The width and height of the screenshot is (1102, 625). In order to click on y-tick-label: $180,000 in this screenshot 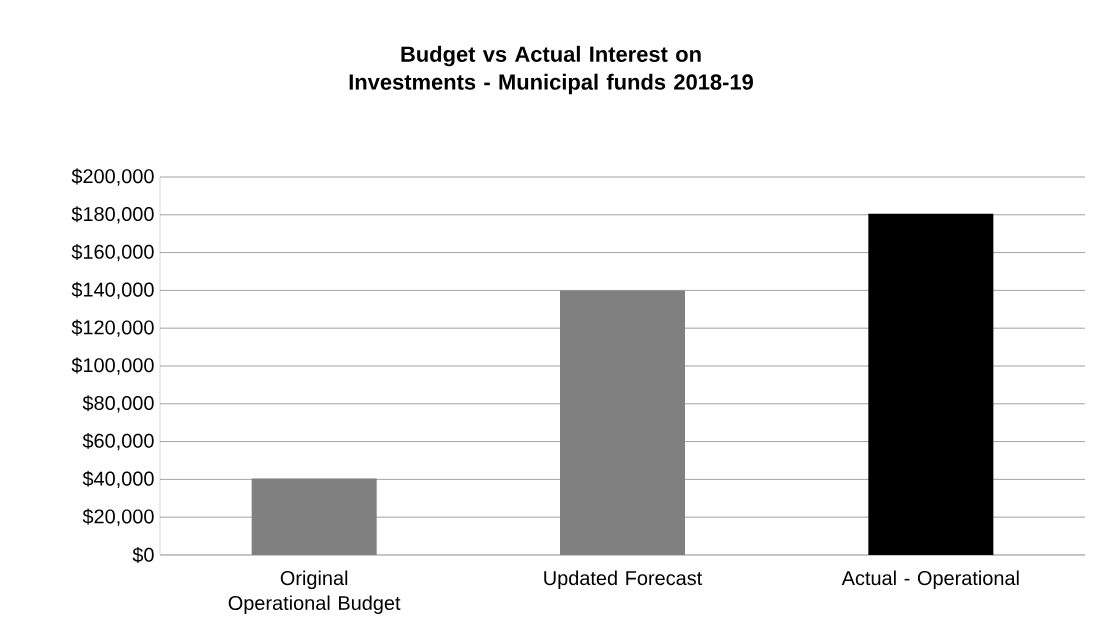, I will do `click(112, 215)`.